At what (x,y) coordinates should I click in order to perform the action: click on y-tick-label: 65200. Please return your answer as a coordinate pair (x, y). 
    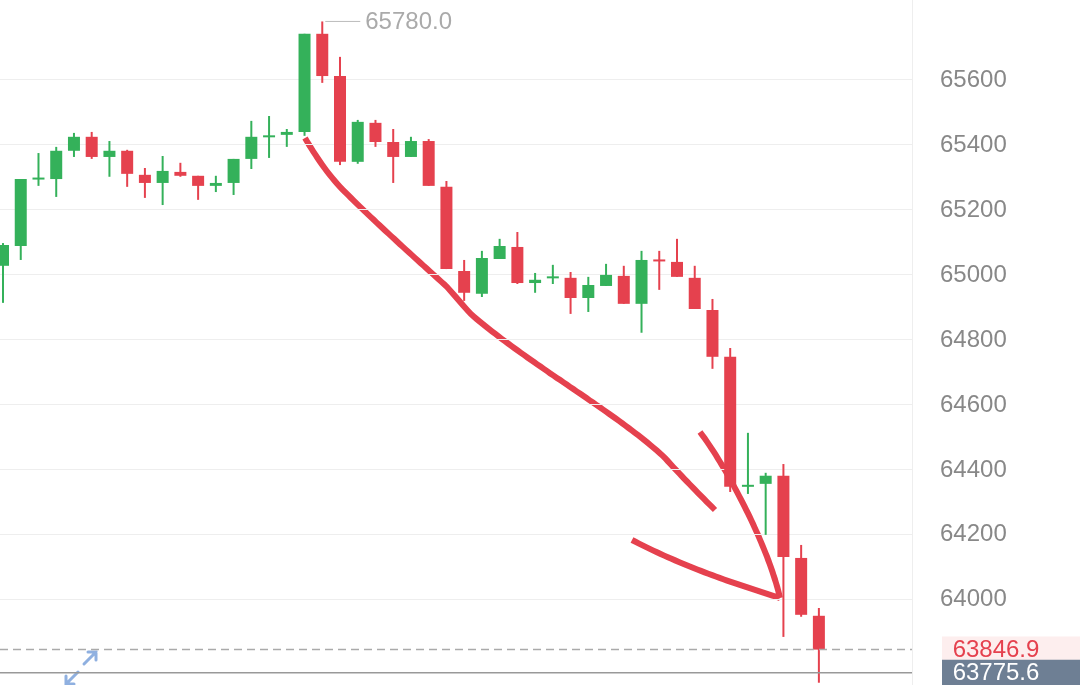
    Looking at the image, I should click on (973, 208).